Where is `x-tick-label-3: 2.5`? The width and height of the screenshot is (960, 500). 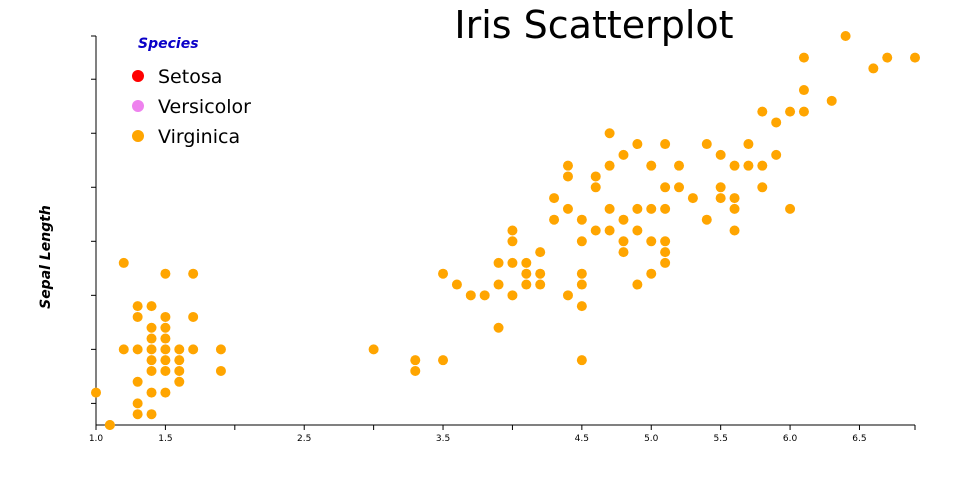 x-tick-label-3: 2.5 is located at coordinates (304, 439).